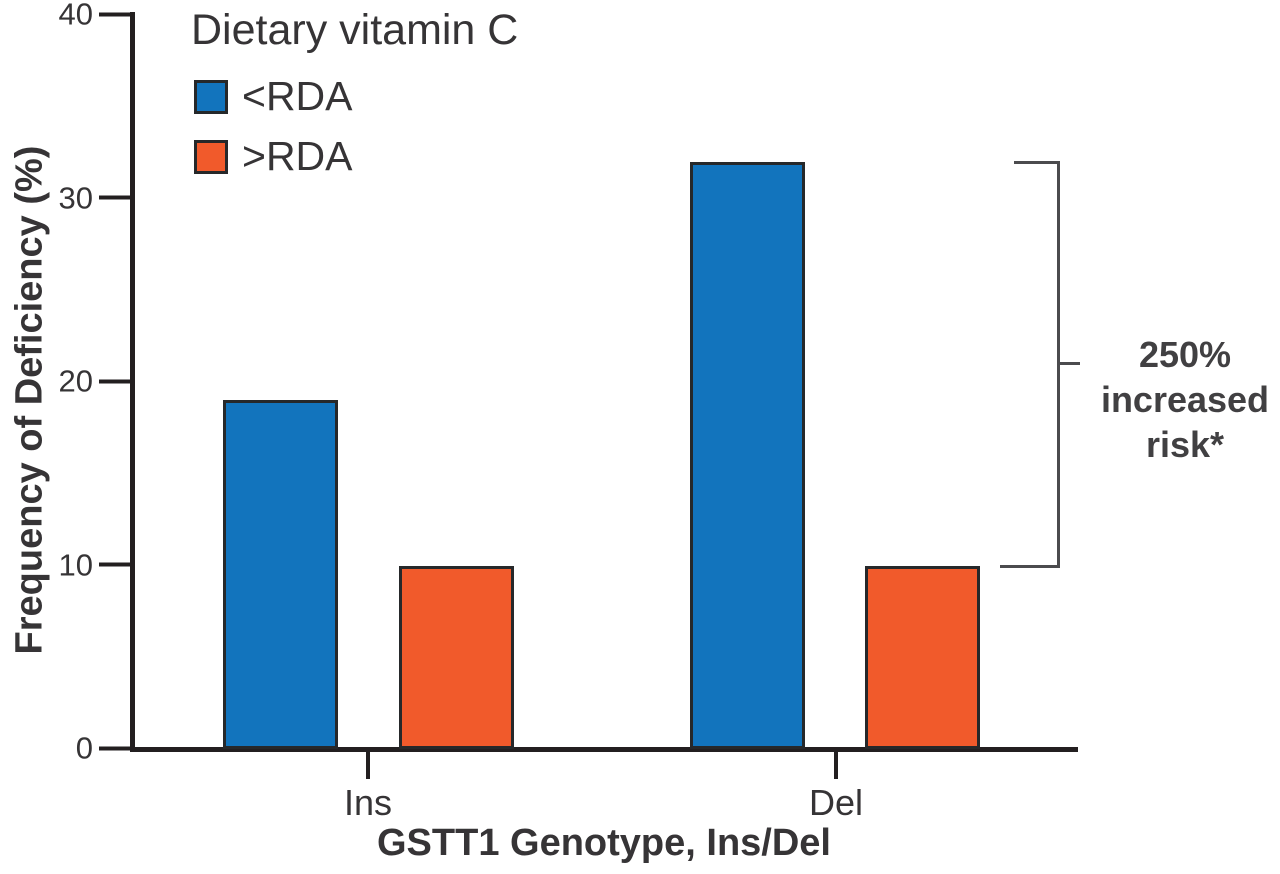 The height and width of the screenshot is (874, 1280). Describe the element at coordinates (1037, 162) in the screenshot. I see `bracket-top-line` at that location.